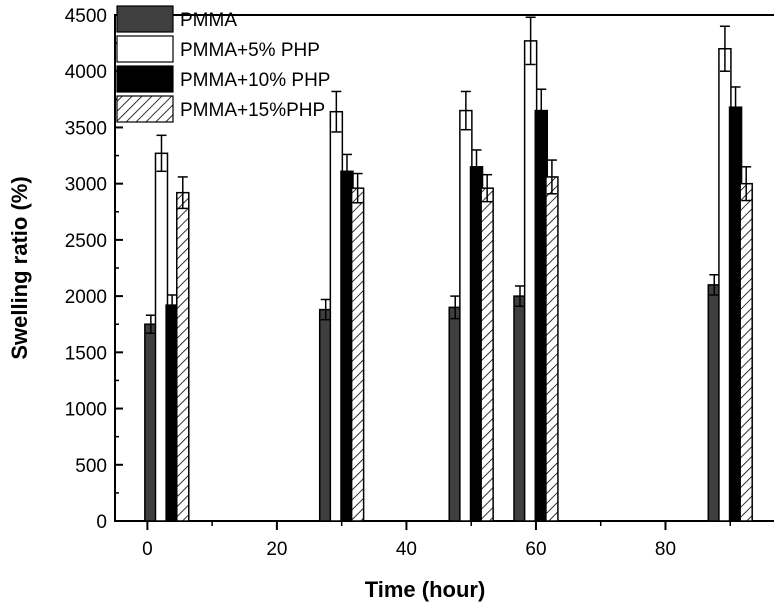 The height and width of the screenshot is (609, 774). What do you see at coordinates (255, 80) in the screenshot?
I see `legend-label: PMMA+10% PHP` at bounding box center [255, 80].